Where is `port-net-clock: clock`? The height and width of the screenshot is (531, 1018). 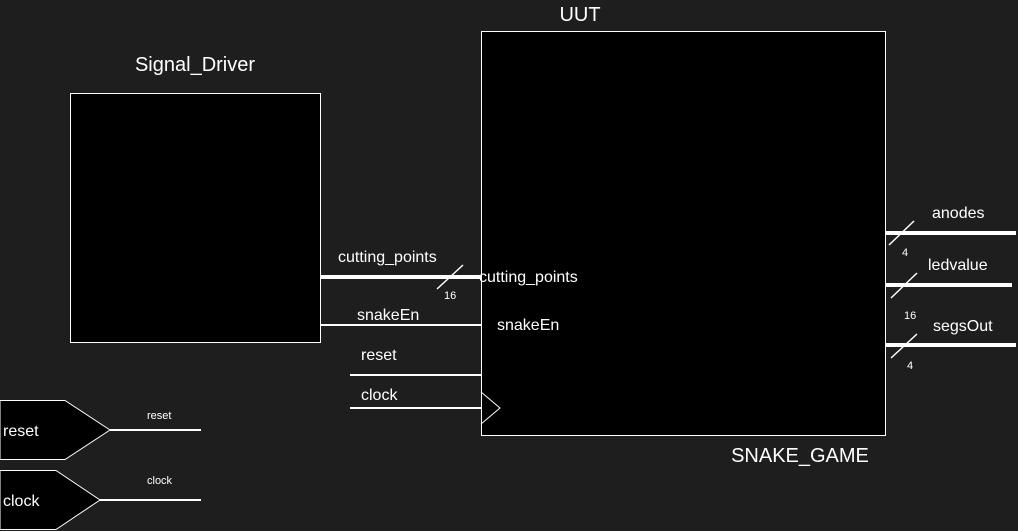 port-net-clock: clock is located at coordinates (160, 481).